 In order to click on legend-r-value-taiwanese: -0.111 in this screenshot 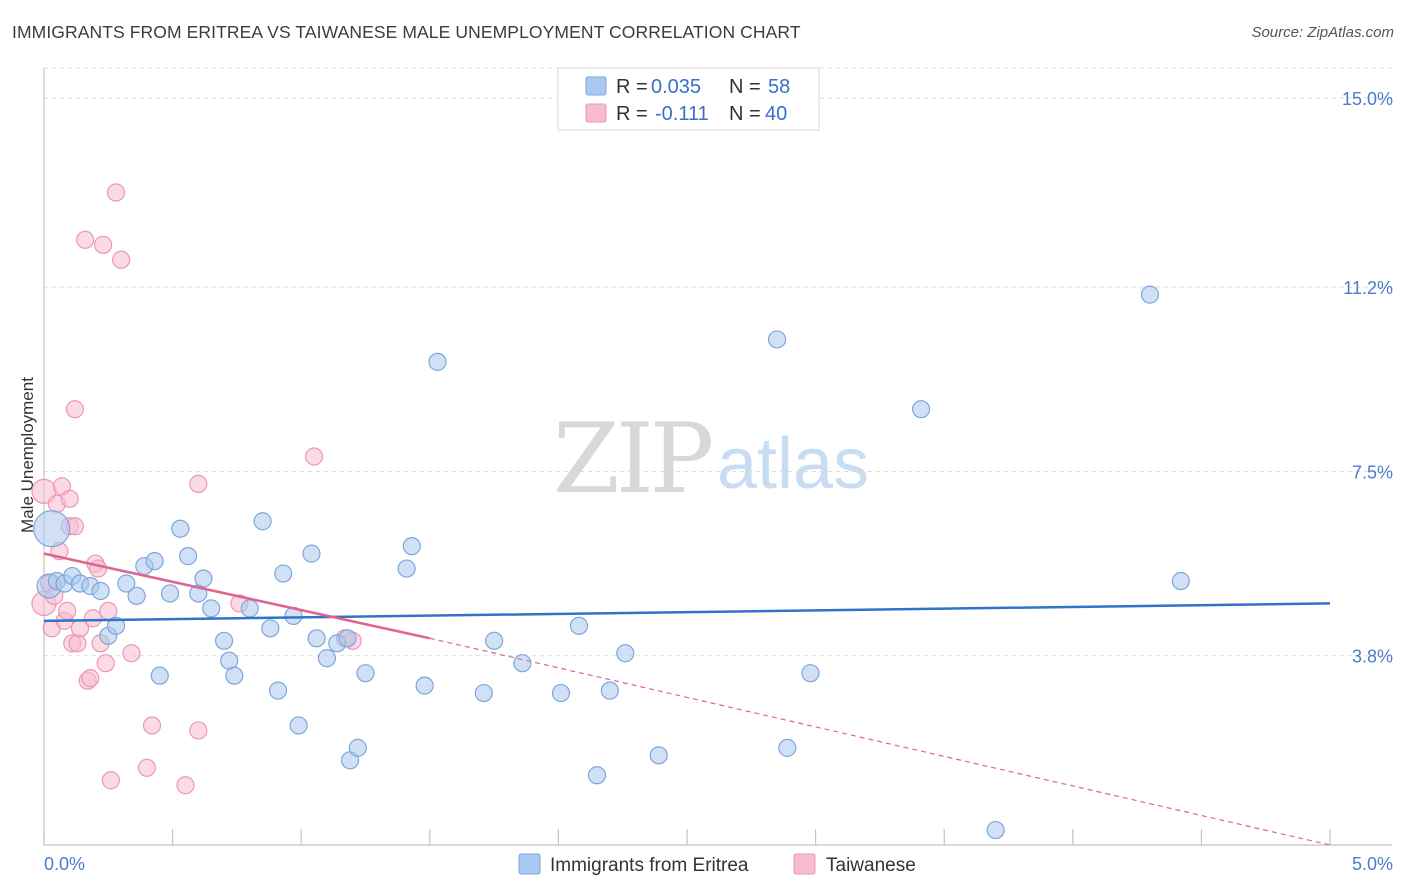, I will do `click(682, 114)`.